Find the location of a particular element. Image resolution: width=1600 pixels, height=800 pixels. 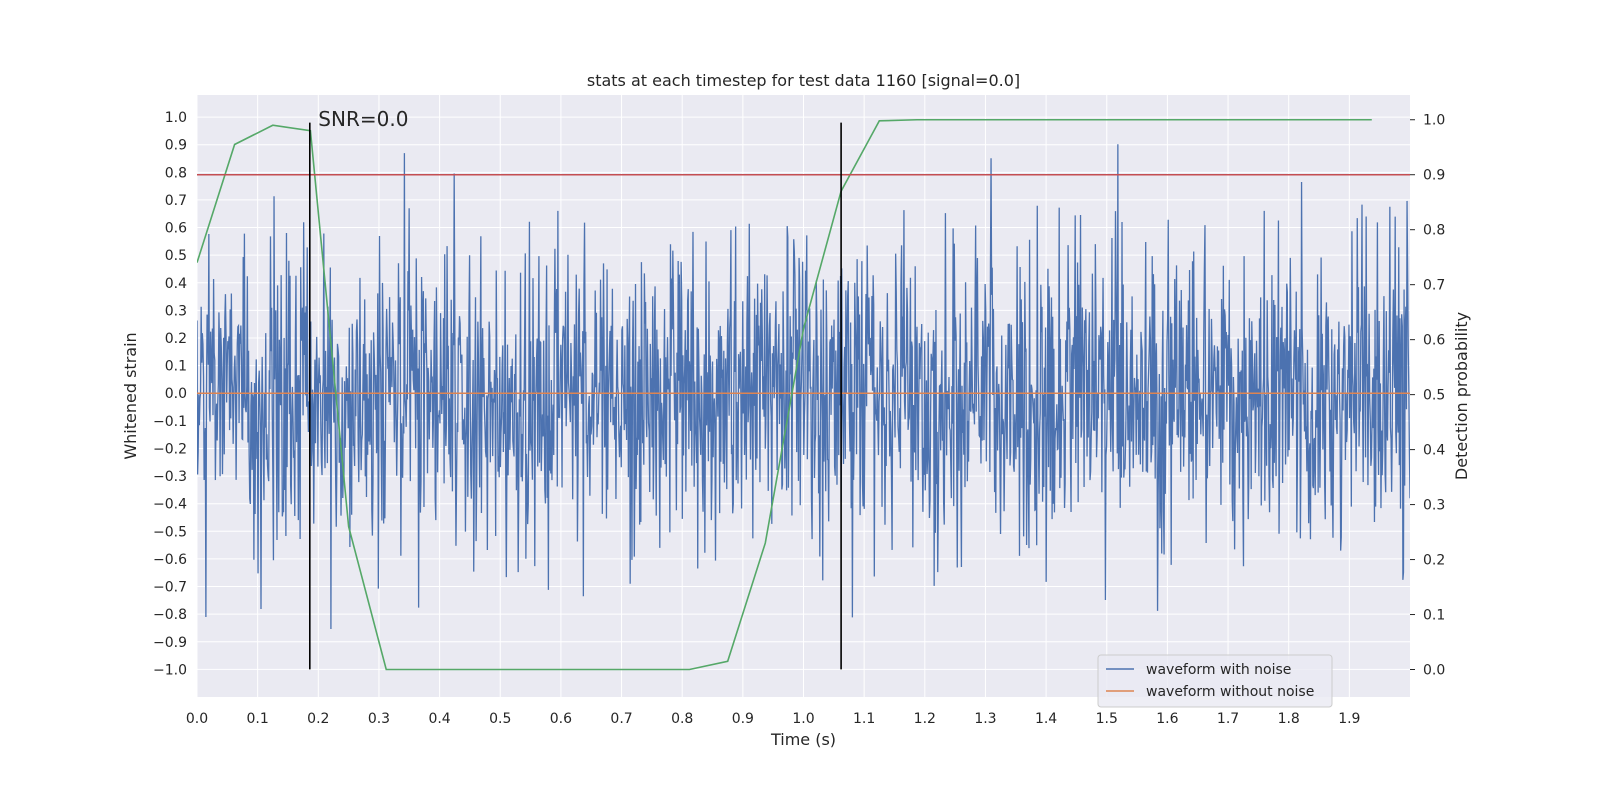

y-left-tick-label: 0.2 is located at coordinates (176, 339).